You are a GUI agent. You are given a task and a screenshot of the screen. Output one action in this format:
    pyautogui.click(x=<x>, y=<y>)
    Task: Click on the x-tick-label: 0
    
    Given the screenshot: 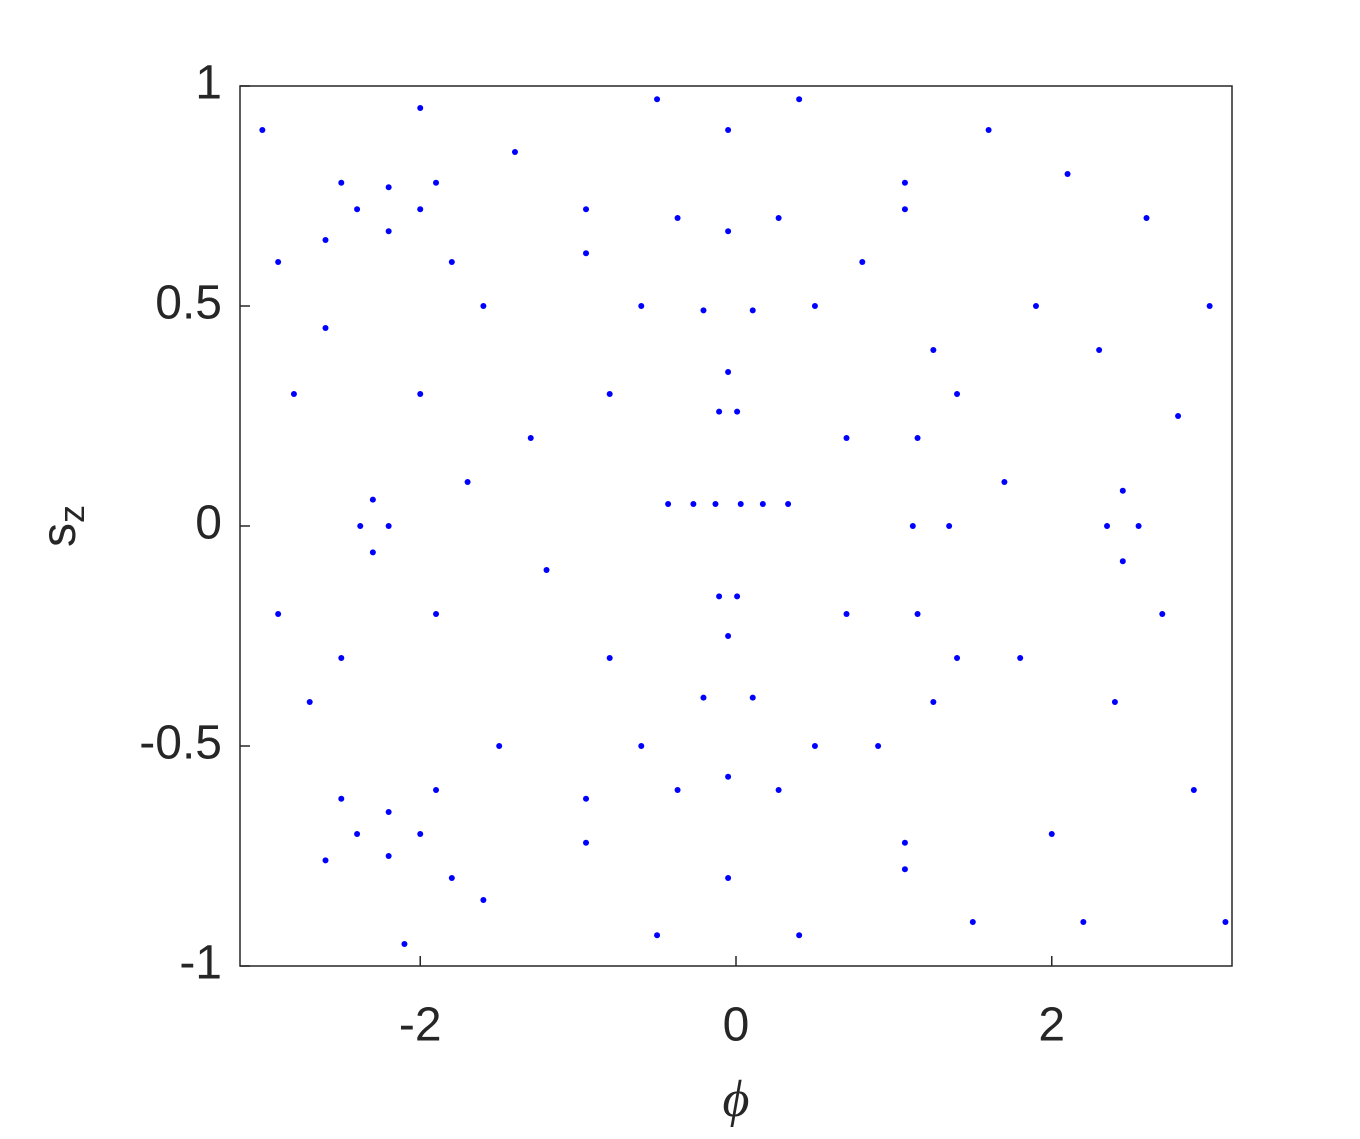 What is the action you would take?
    pyautogui.click(x=736, y=1025)
    